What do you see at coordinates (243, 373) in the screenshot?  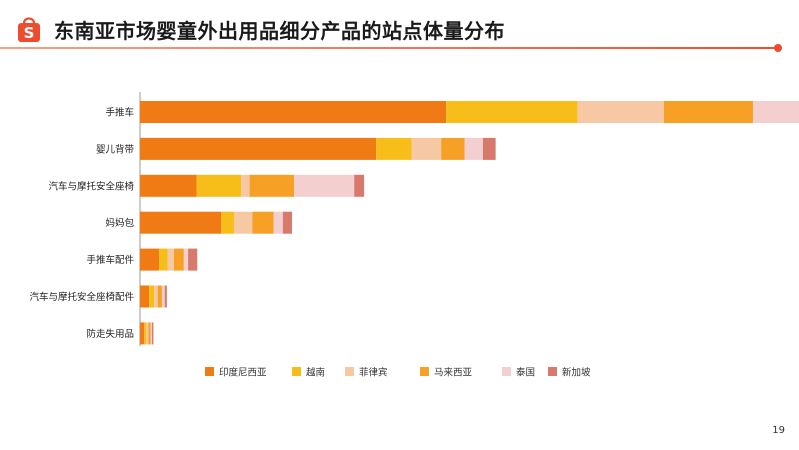 I see `legend-label: 印度尼西亚` at bounding box center [243, 373].